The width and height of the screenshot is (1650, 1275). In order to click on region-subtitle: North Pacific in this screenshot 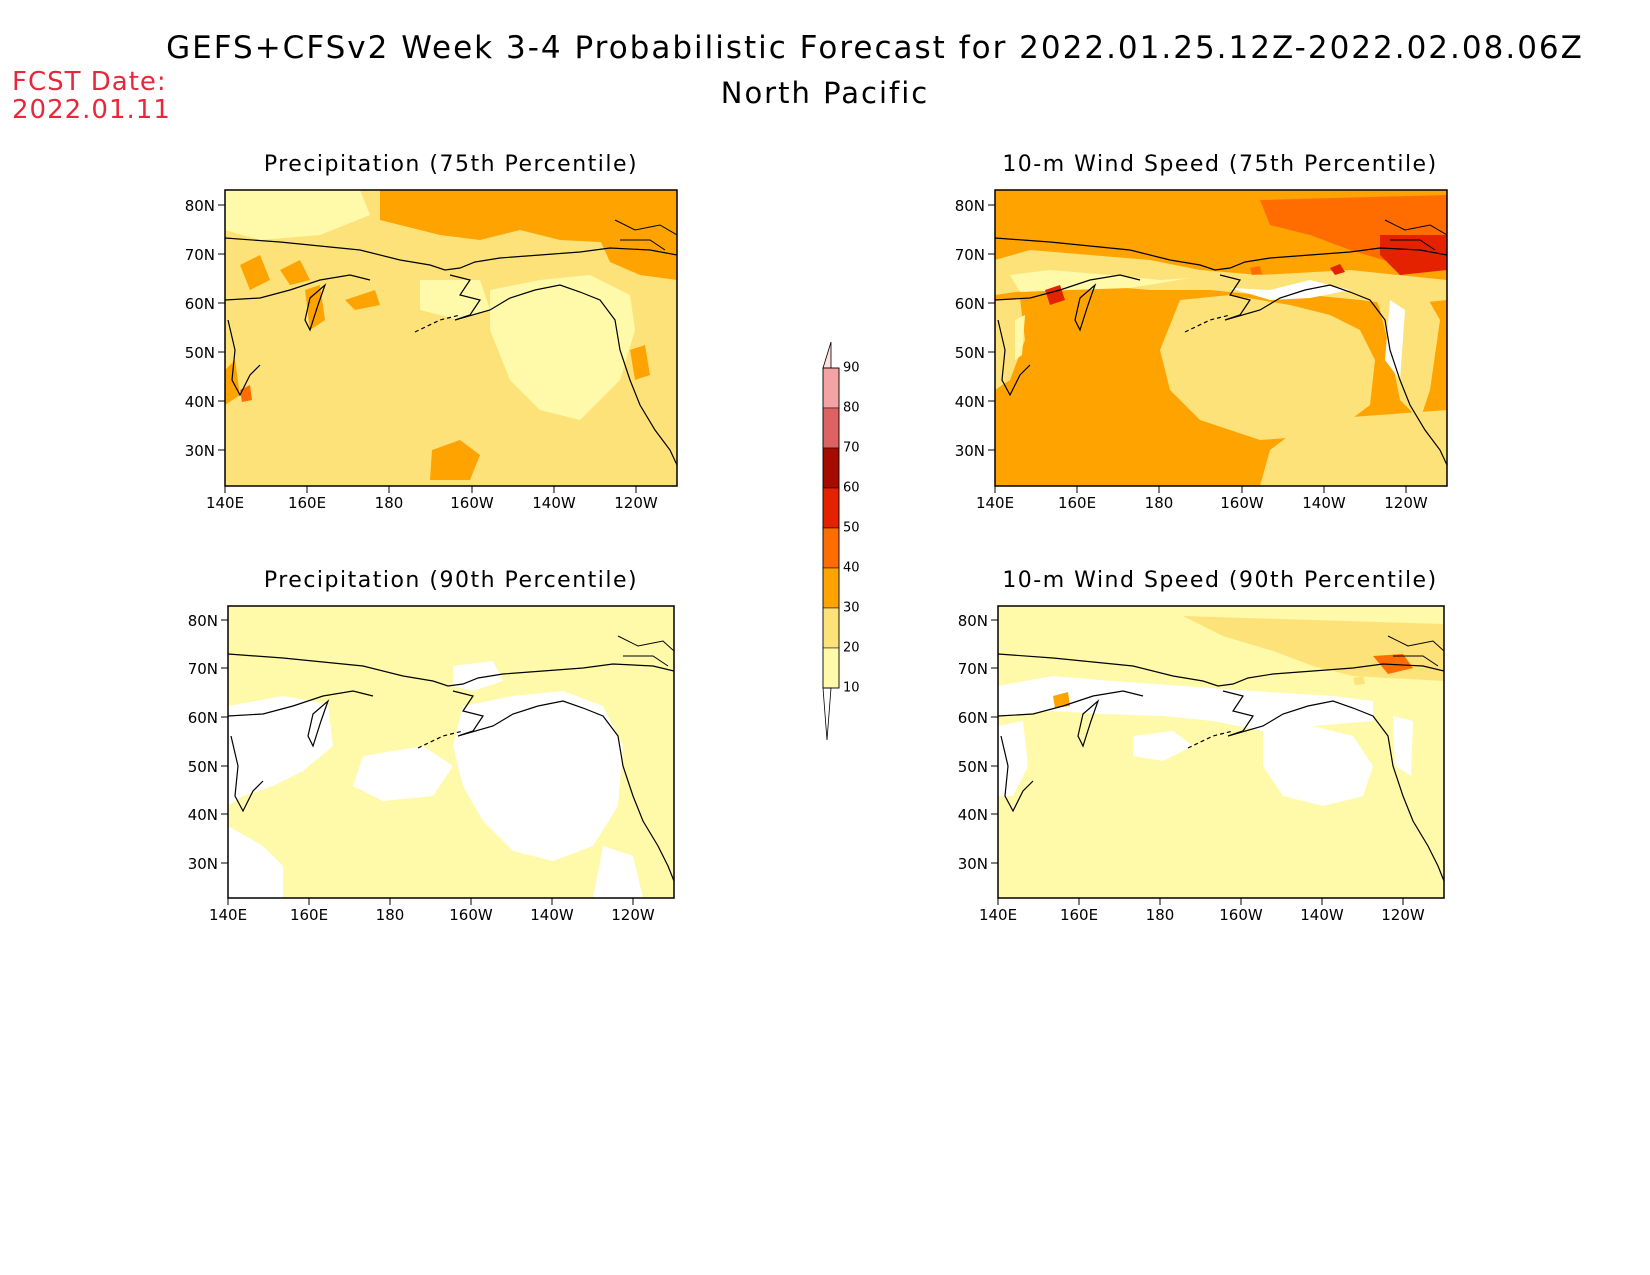, I will do `click(825, 93)`.